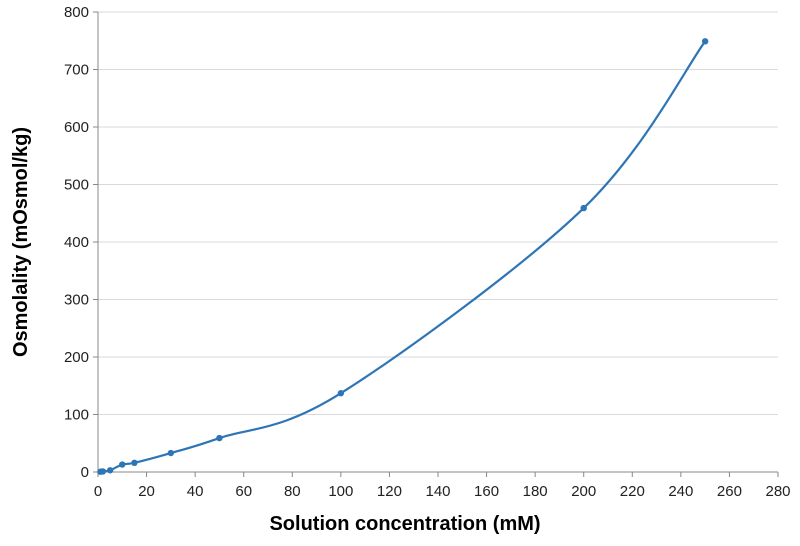 The image size is (800, 546). Describe the element at coordinates (195, 491) in the screenshot. I see `x-tick-label: 40` at that location.